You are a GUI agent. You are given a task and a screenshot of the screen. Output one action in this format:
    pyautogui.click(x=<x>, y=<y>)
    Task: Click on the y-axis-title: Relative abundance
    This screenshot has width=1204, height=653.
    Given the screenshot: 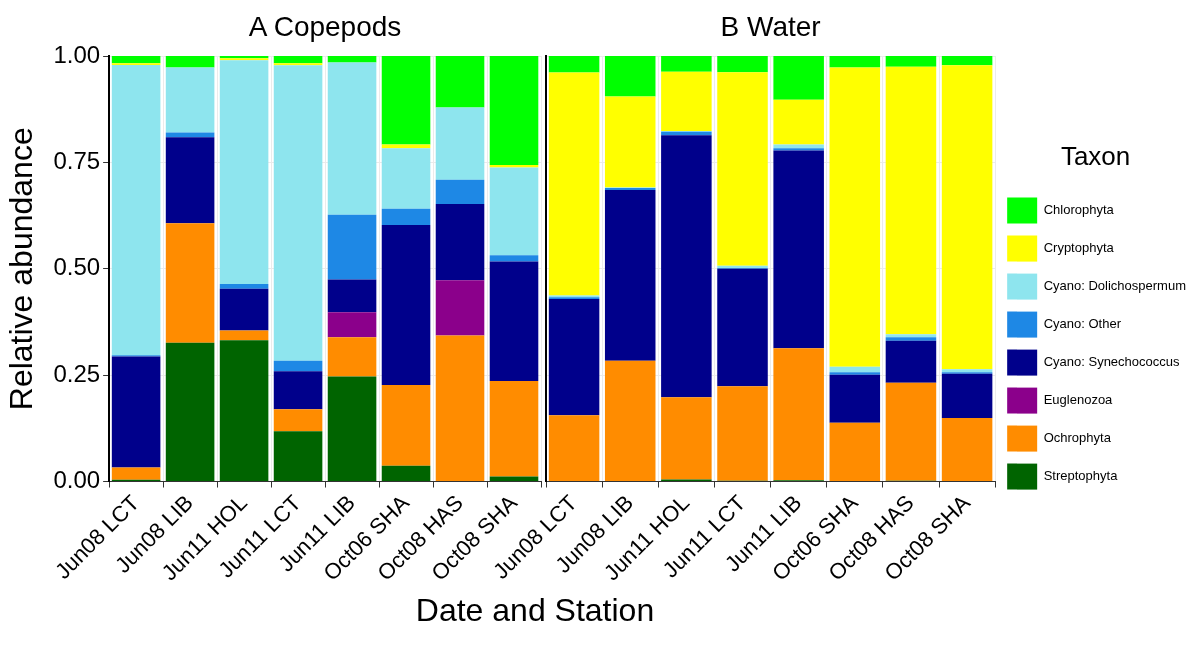 What is the action you would take?
    pyautogui.click(x=21, y=269)
    